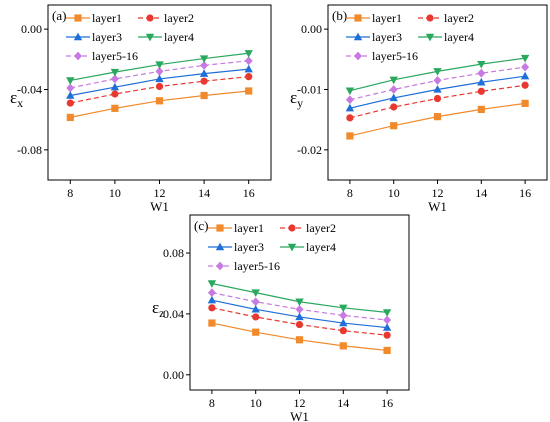 The height and width of the screenshot is (422, 550). Describe the element at coordinates (150, 37) in the screenshot. I see `panel-a-legend-marker-layer4` at that location.